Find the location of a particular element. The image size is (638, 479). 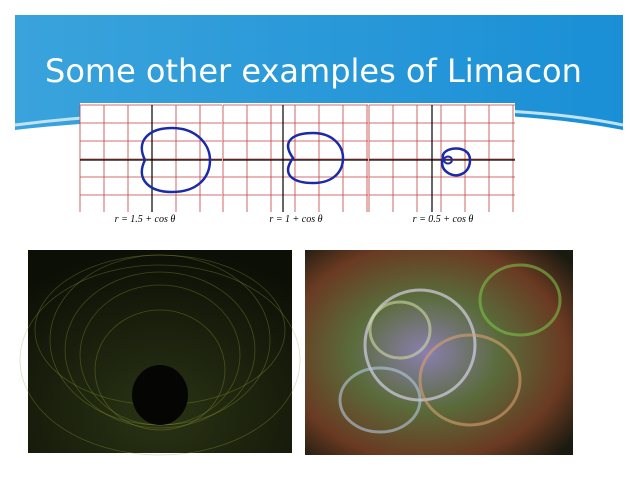

caption: r = 0.5 + cos θ is located at coordinates (443, 219).